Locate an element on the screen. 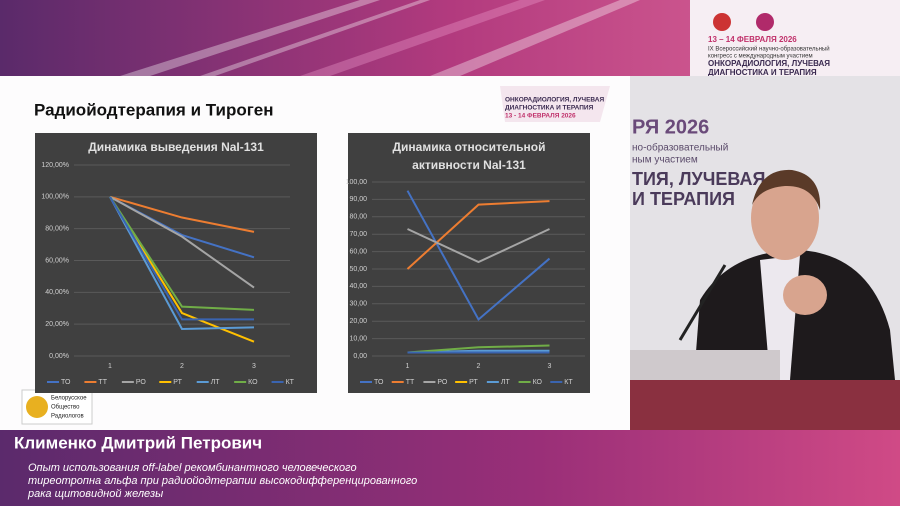  y-tick-label: 90,00 is located at coordinates (358, 199).